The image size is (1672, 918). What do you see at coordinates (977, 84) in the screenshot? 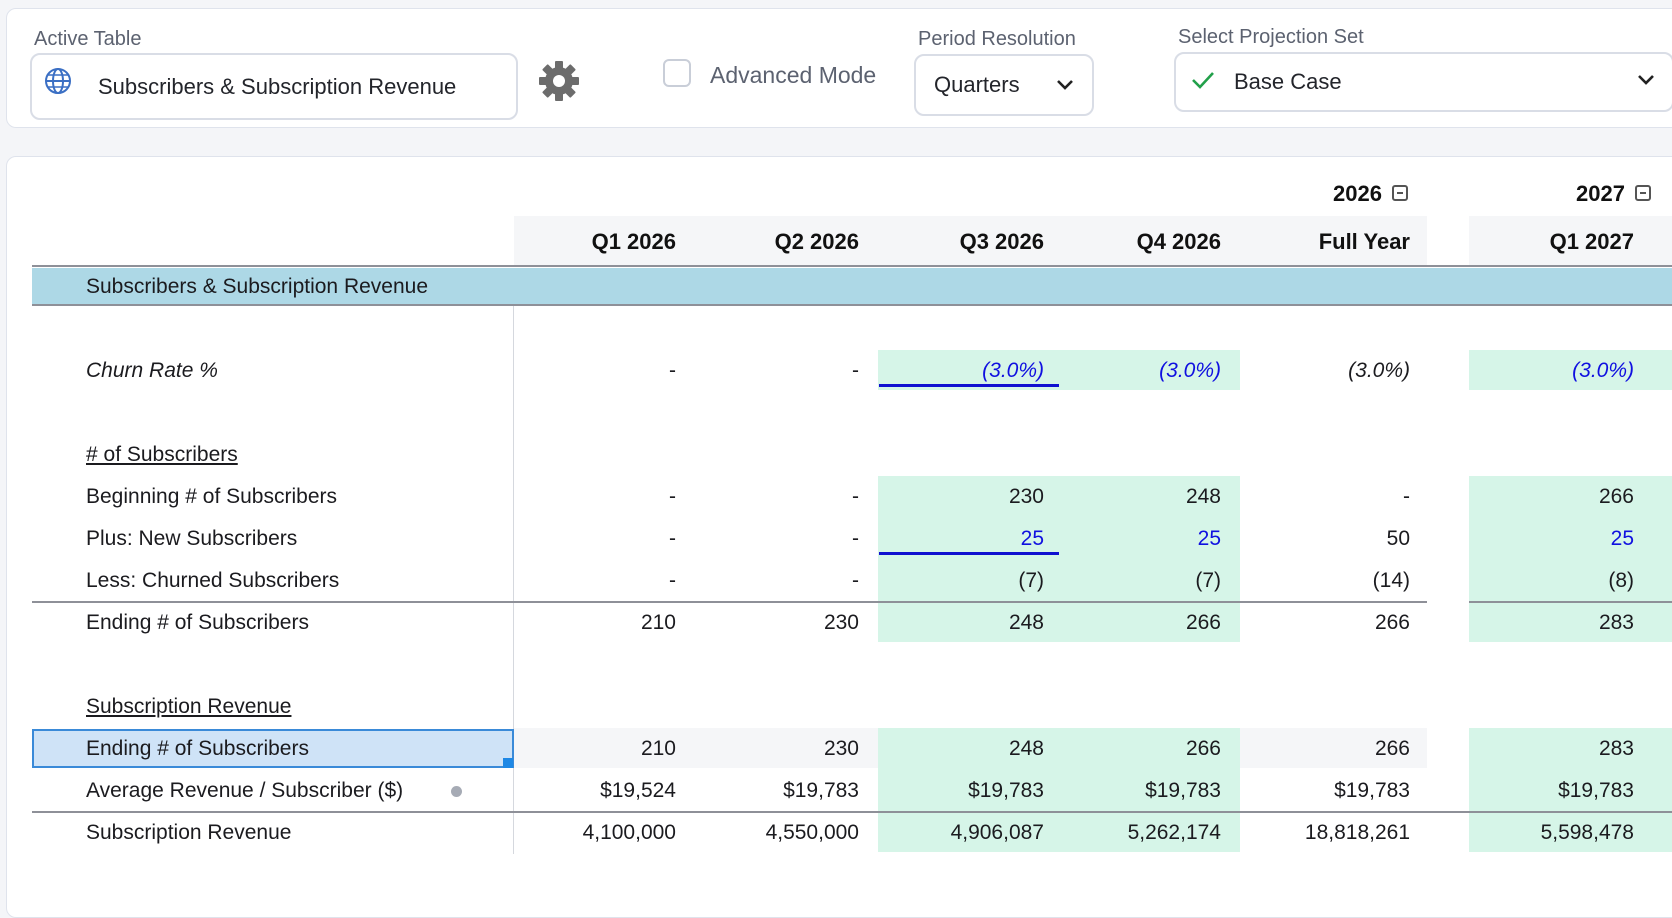
I see `period-resolution-value: Quarters` at bounding box center [977, 84].